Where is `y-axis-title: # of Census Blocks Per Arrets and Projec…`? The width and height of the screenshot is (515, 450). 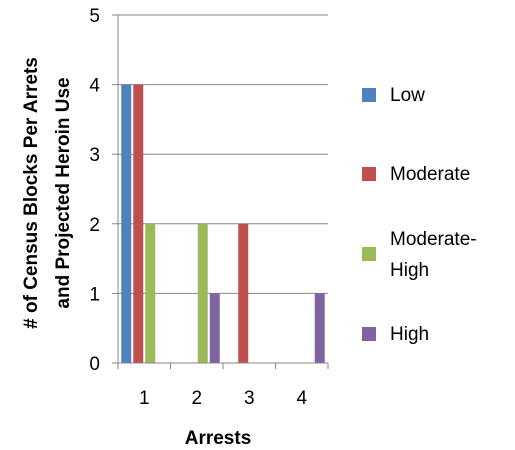
y-axis-title: # of Census Blocks Per Arrets and Projec… is located at coordinates (47, 193).